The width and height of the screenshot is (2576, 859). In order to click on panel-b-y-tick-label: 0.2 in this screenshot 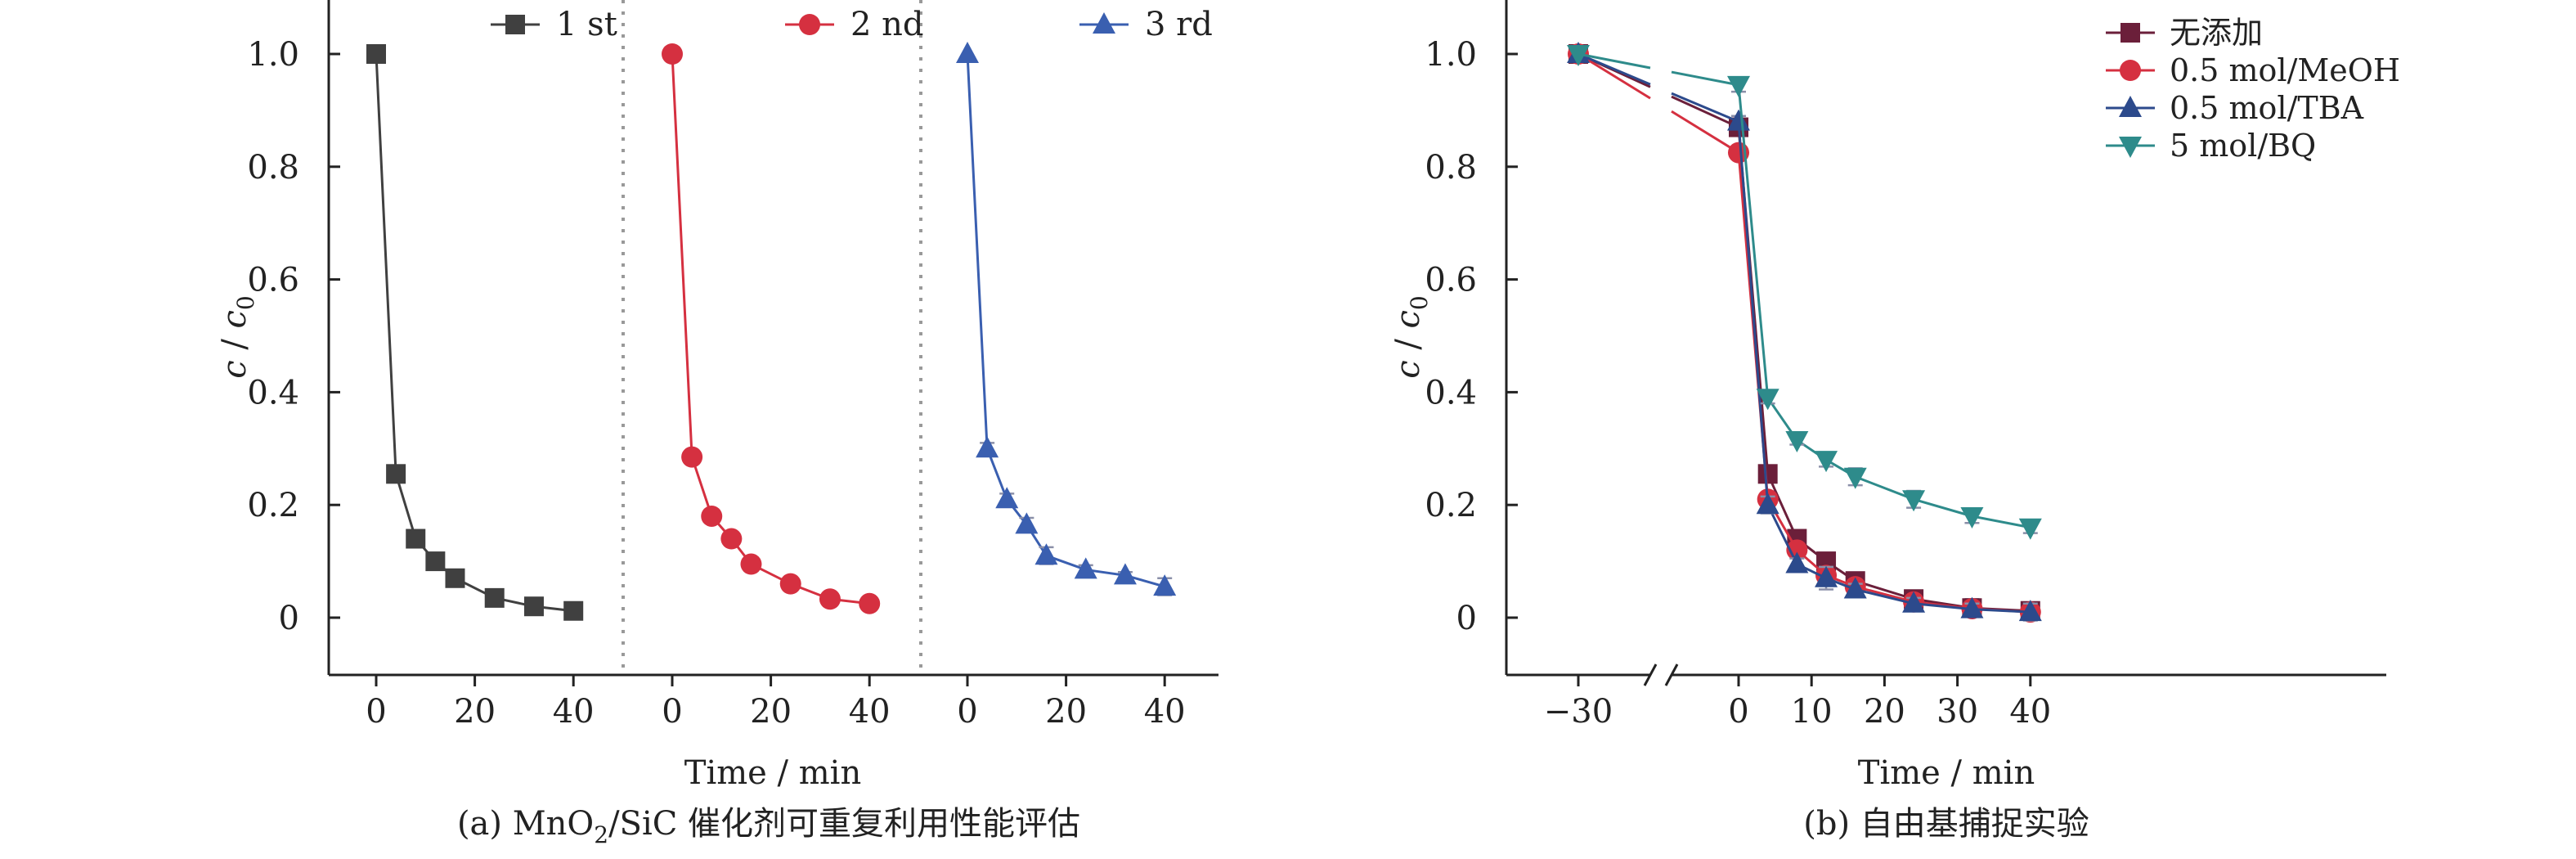, I will do `click(1451, 506)`.